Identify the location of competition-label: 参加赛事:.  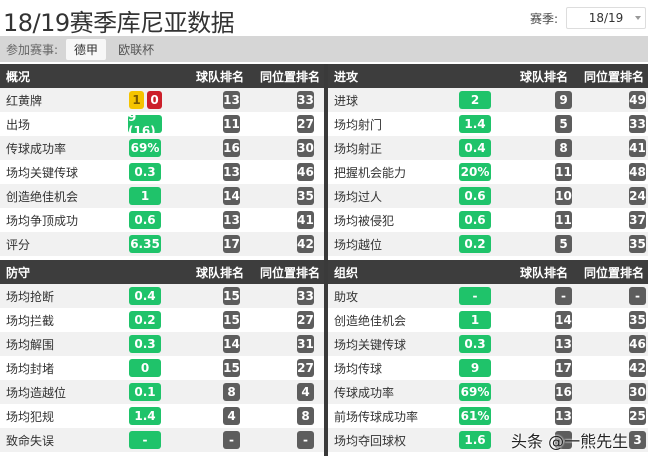
(32, 49).